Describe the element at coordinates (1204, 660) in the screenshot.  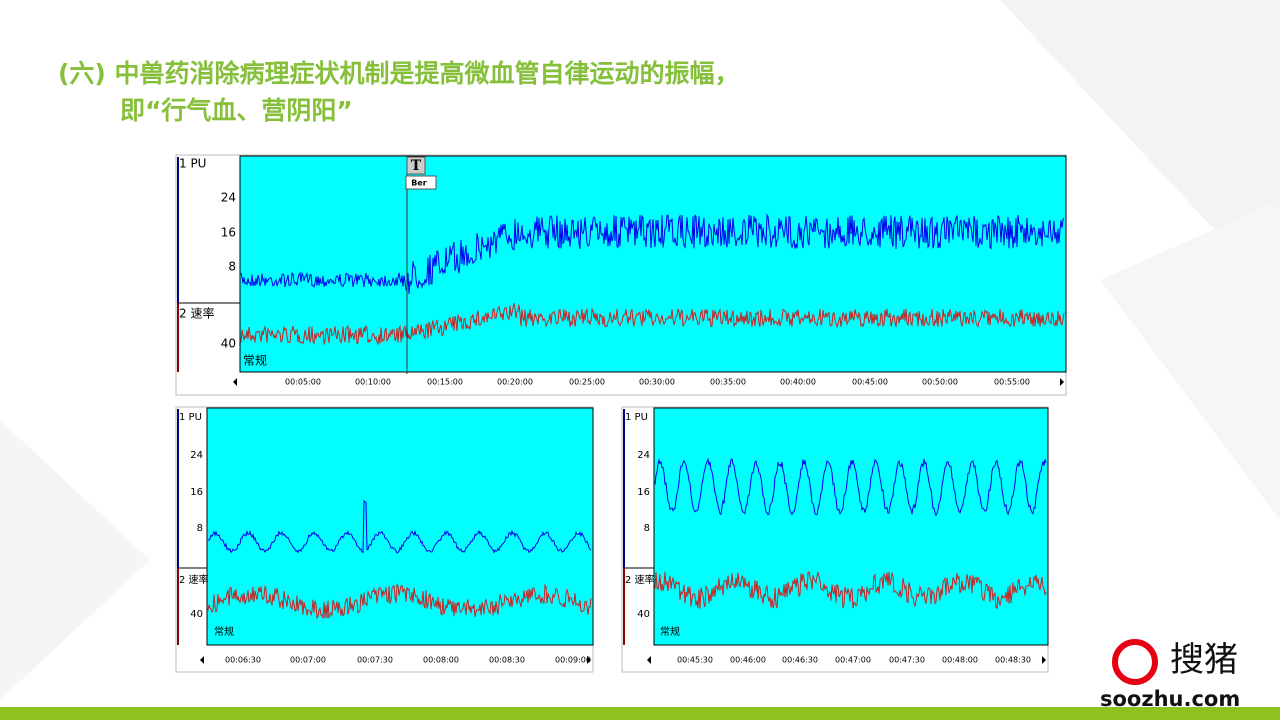
I see `logo-name: 搜猪` at that location.